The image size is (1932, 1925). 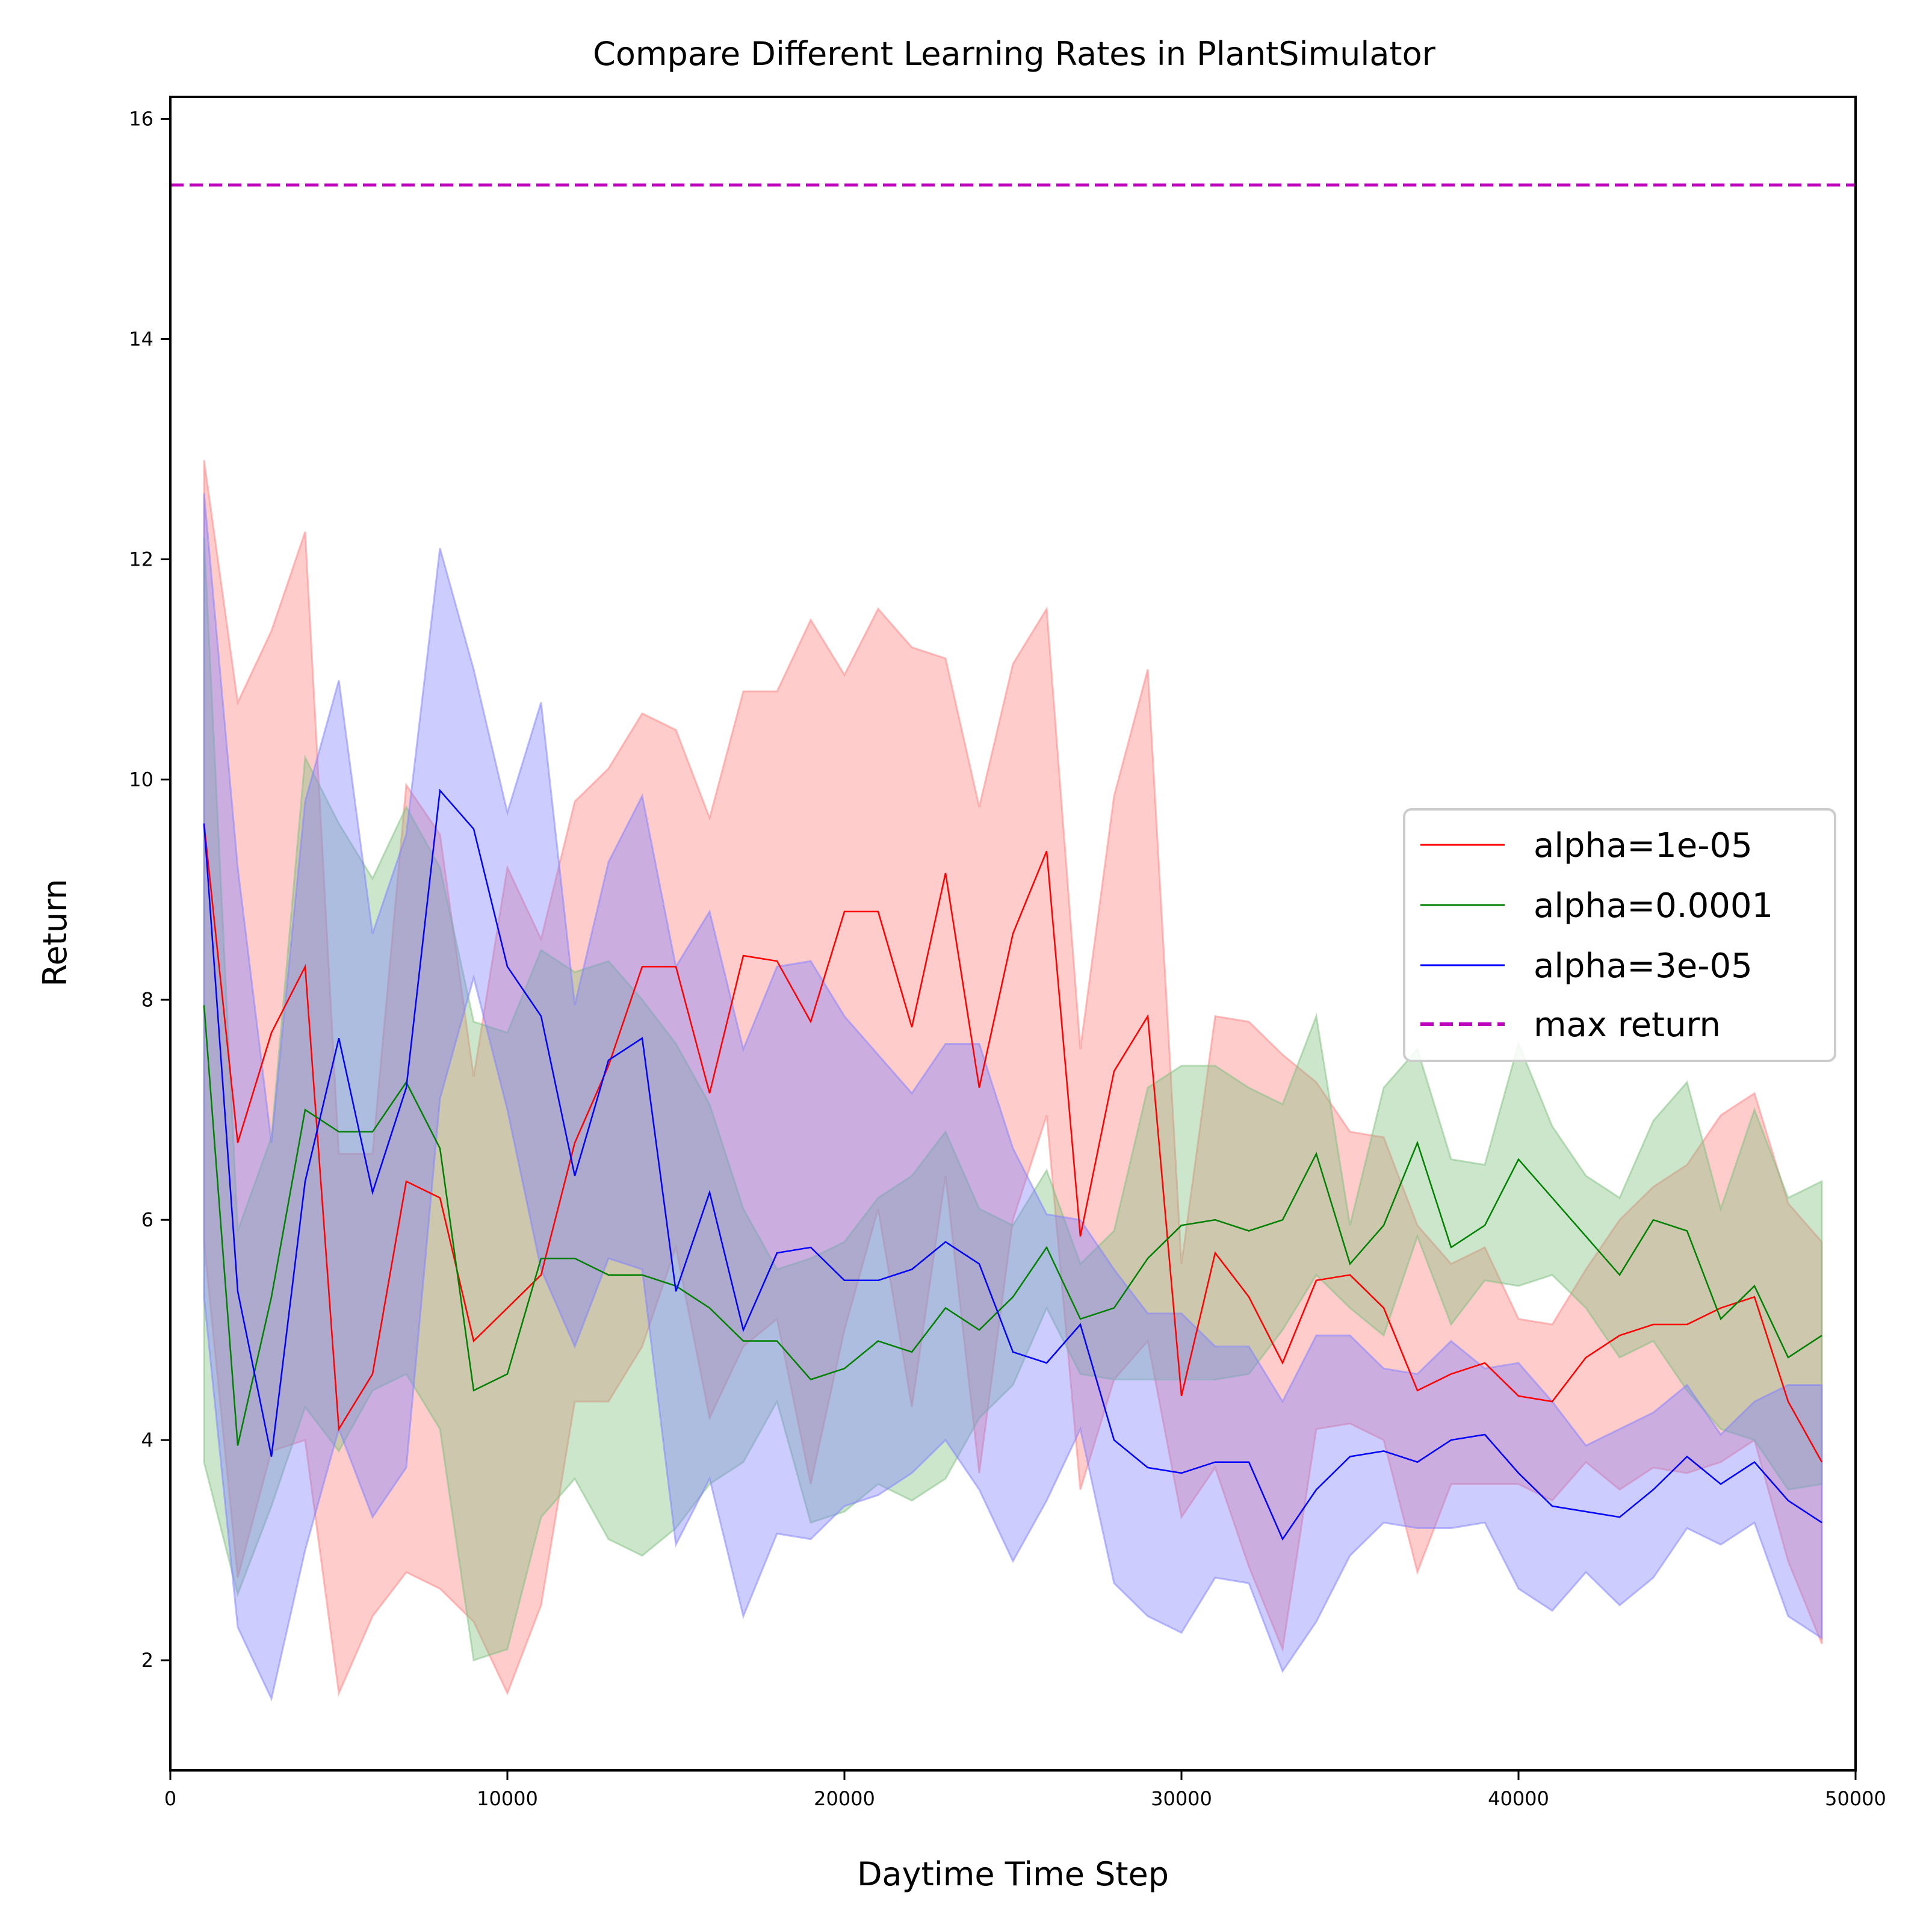 I want to click on legend-label-alpha-0.0001: alpha=0.0001, so click(x=1654, y=905).